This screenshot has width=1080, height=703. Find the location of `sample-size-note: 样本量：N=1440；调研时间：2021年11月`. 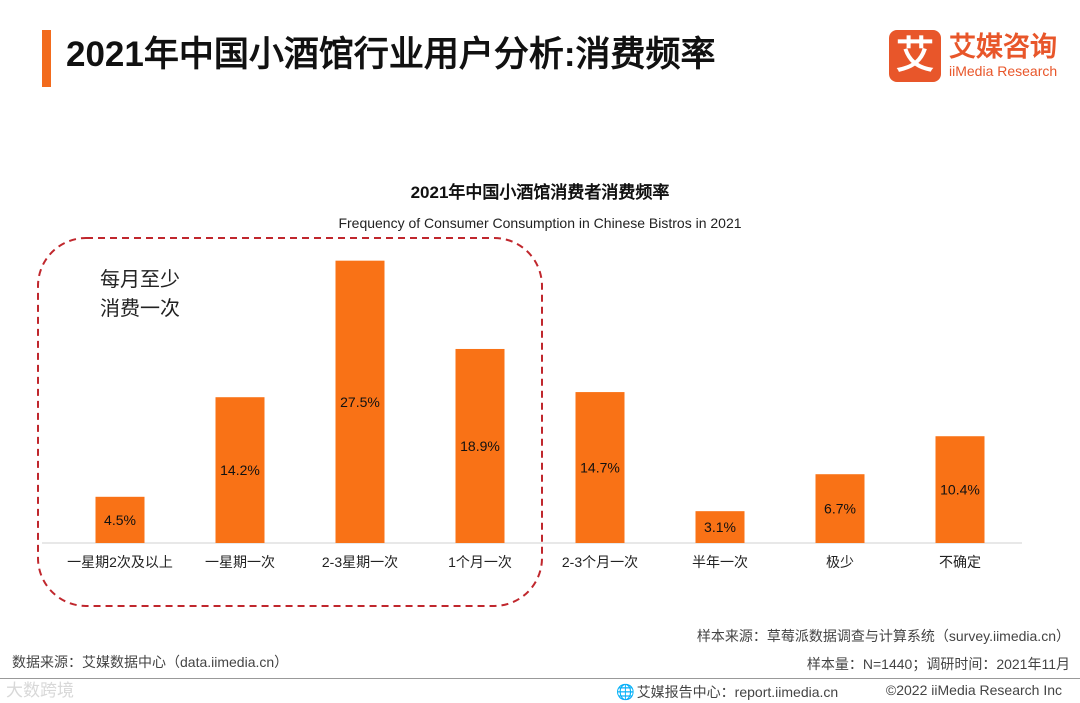

sample-size-note: 样本量：N=1440；调研时间：2021年11月 is located at coordinates (938, 664).